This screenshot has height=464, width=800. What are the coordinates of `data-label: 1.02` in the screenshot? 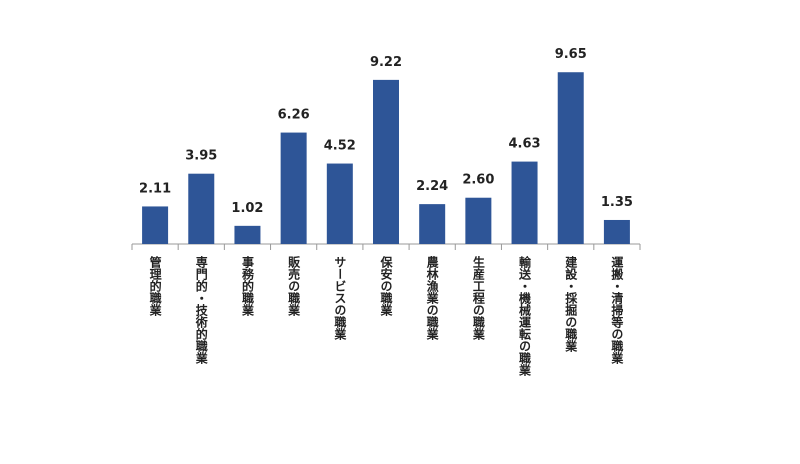 It's located at (247, 208).